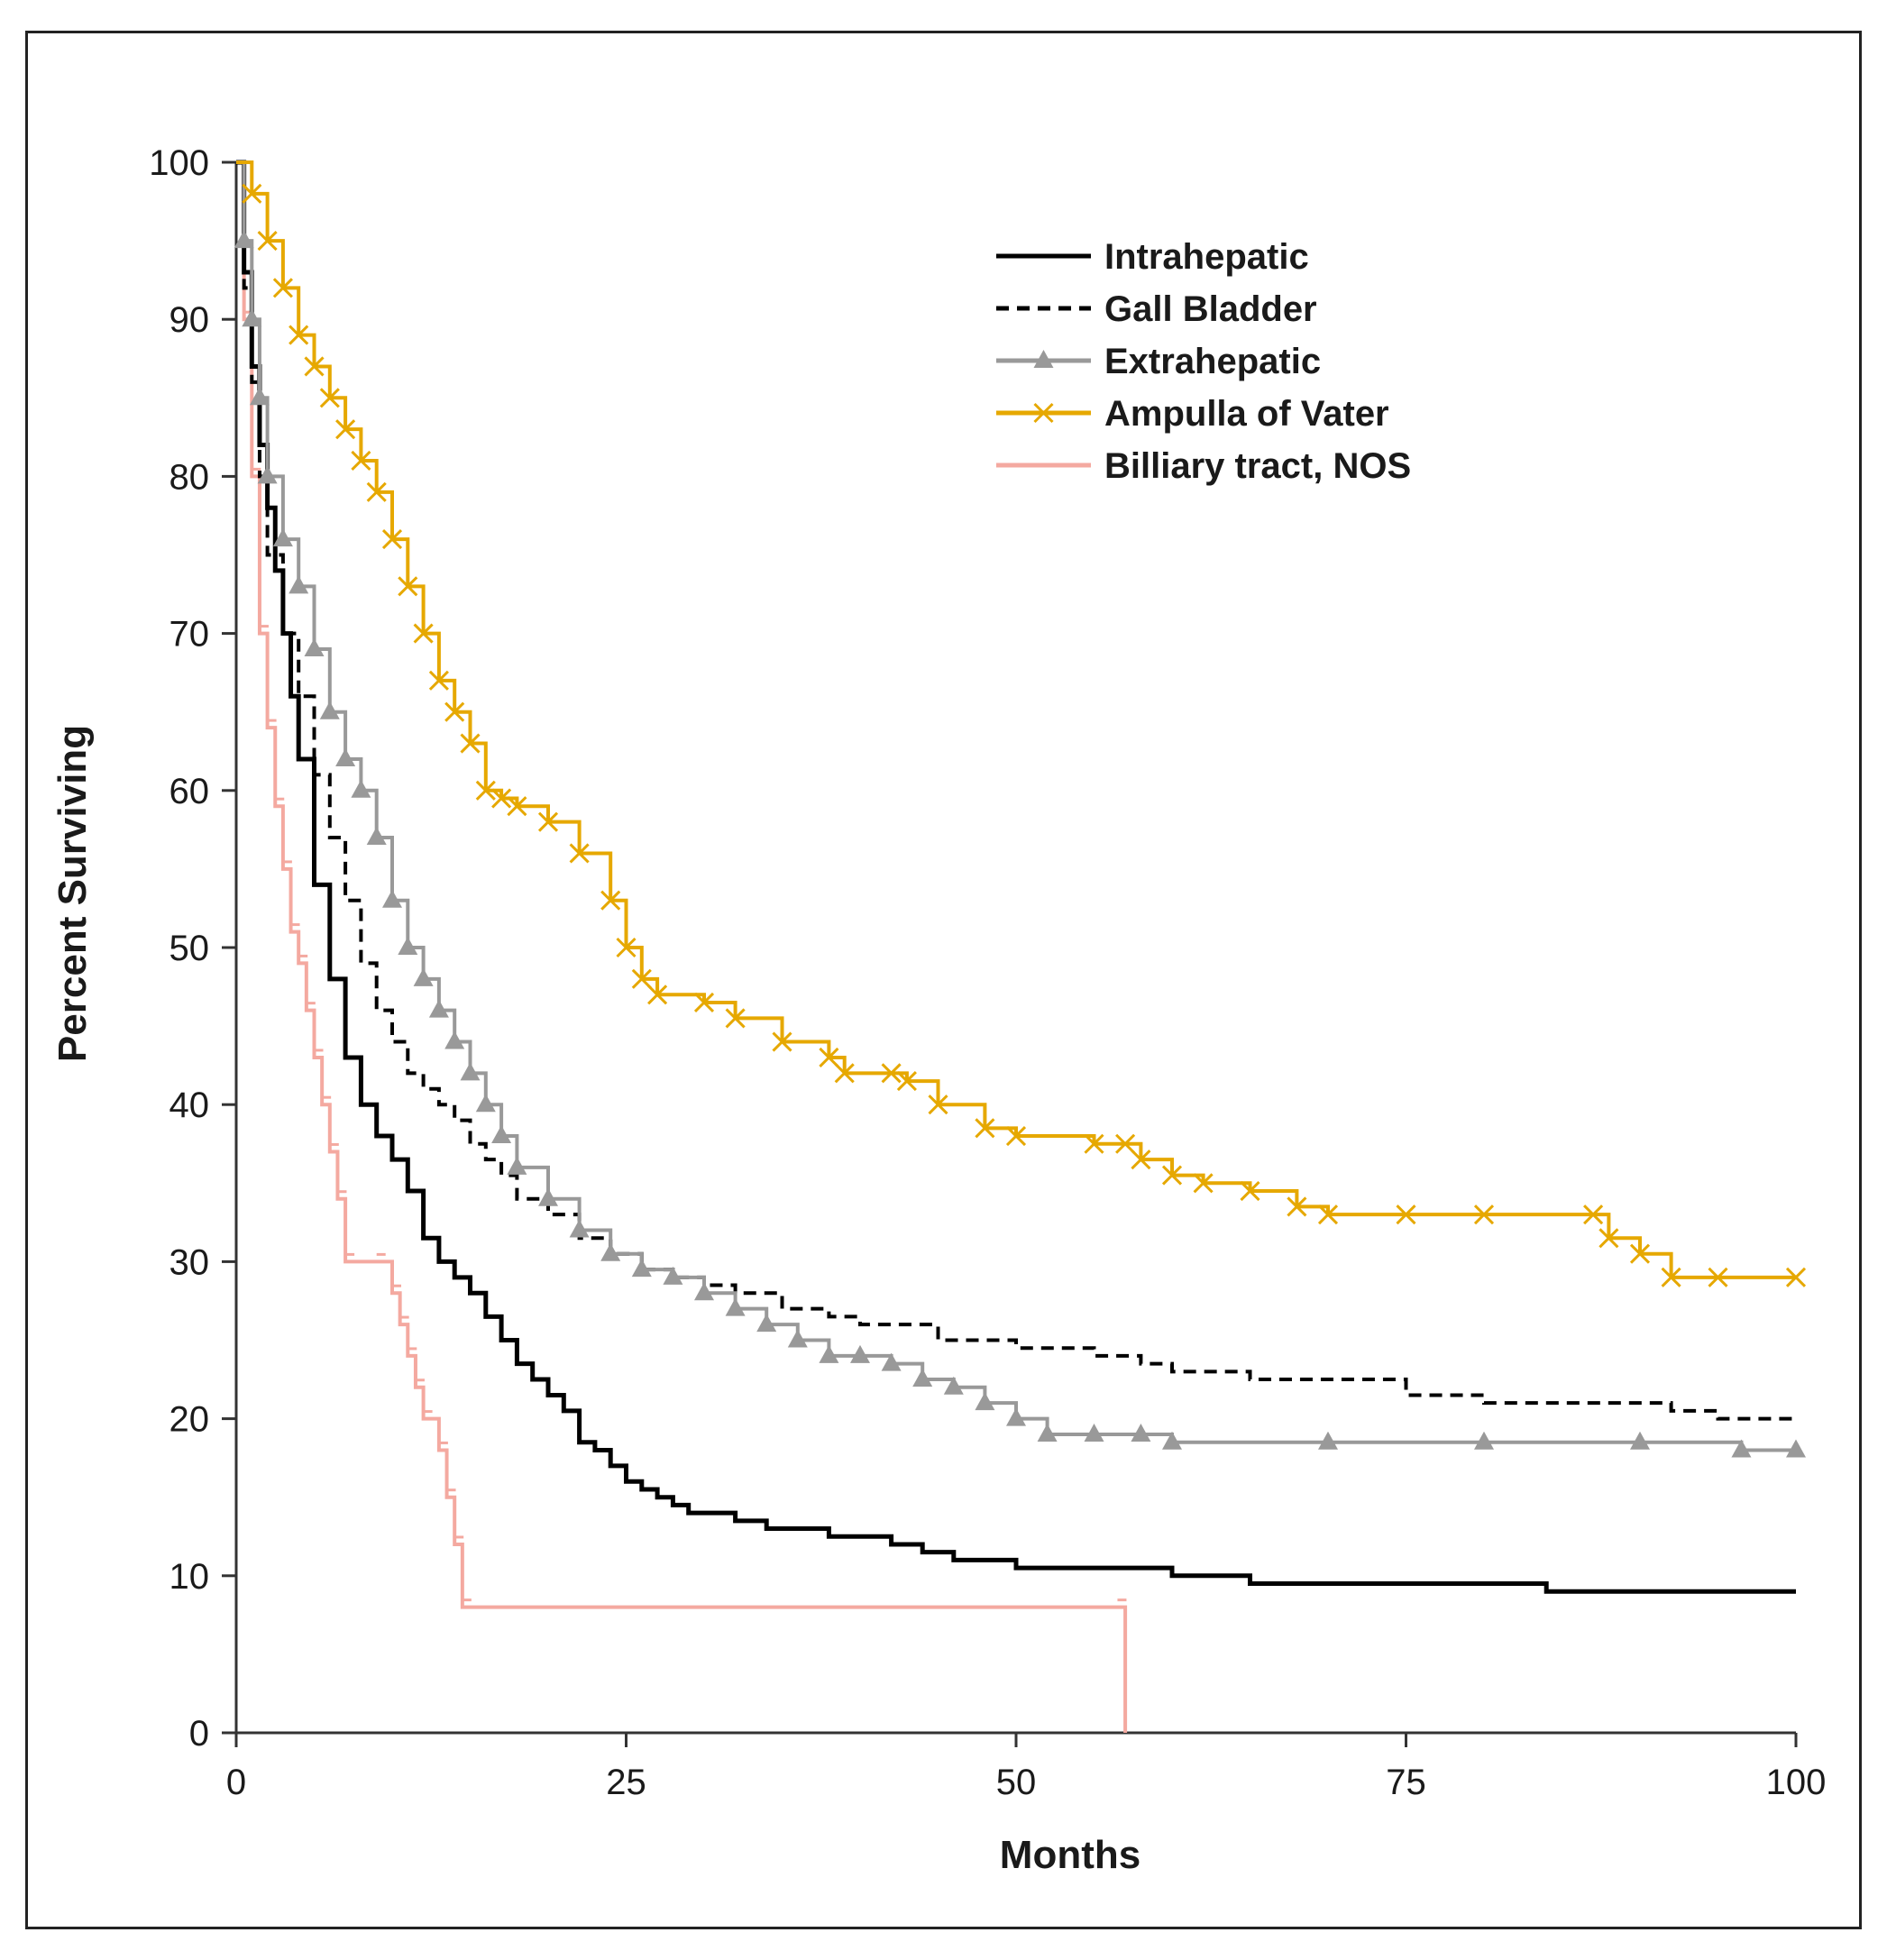  Describe the element at coordinates (72, 894) in the screenshot. I see `y-axis-title: Percent Surviving` at that location.